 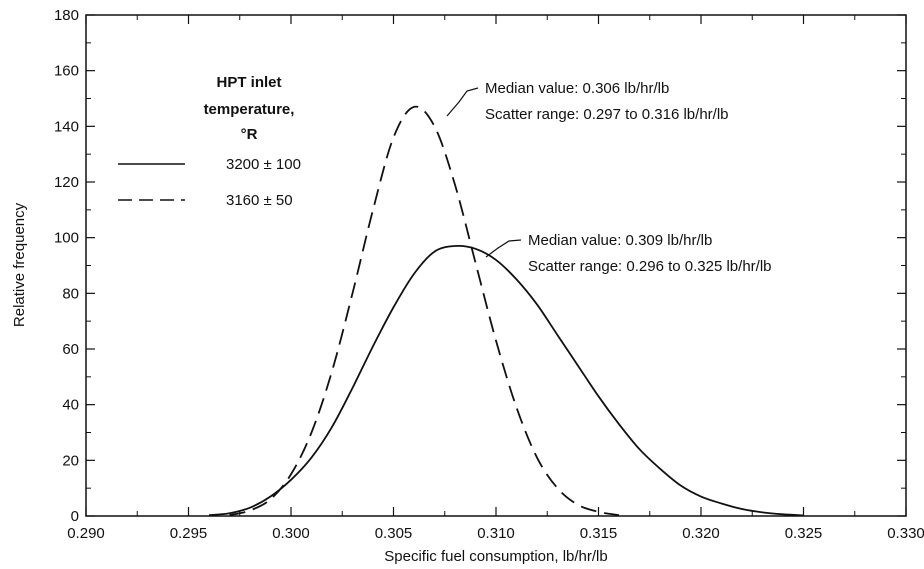 What do you see at coordinates (19, 264) in the screenshot?
I see `y-axis-label: Relative frequency` at bounding box center [19, 264].